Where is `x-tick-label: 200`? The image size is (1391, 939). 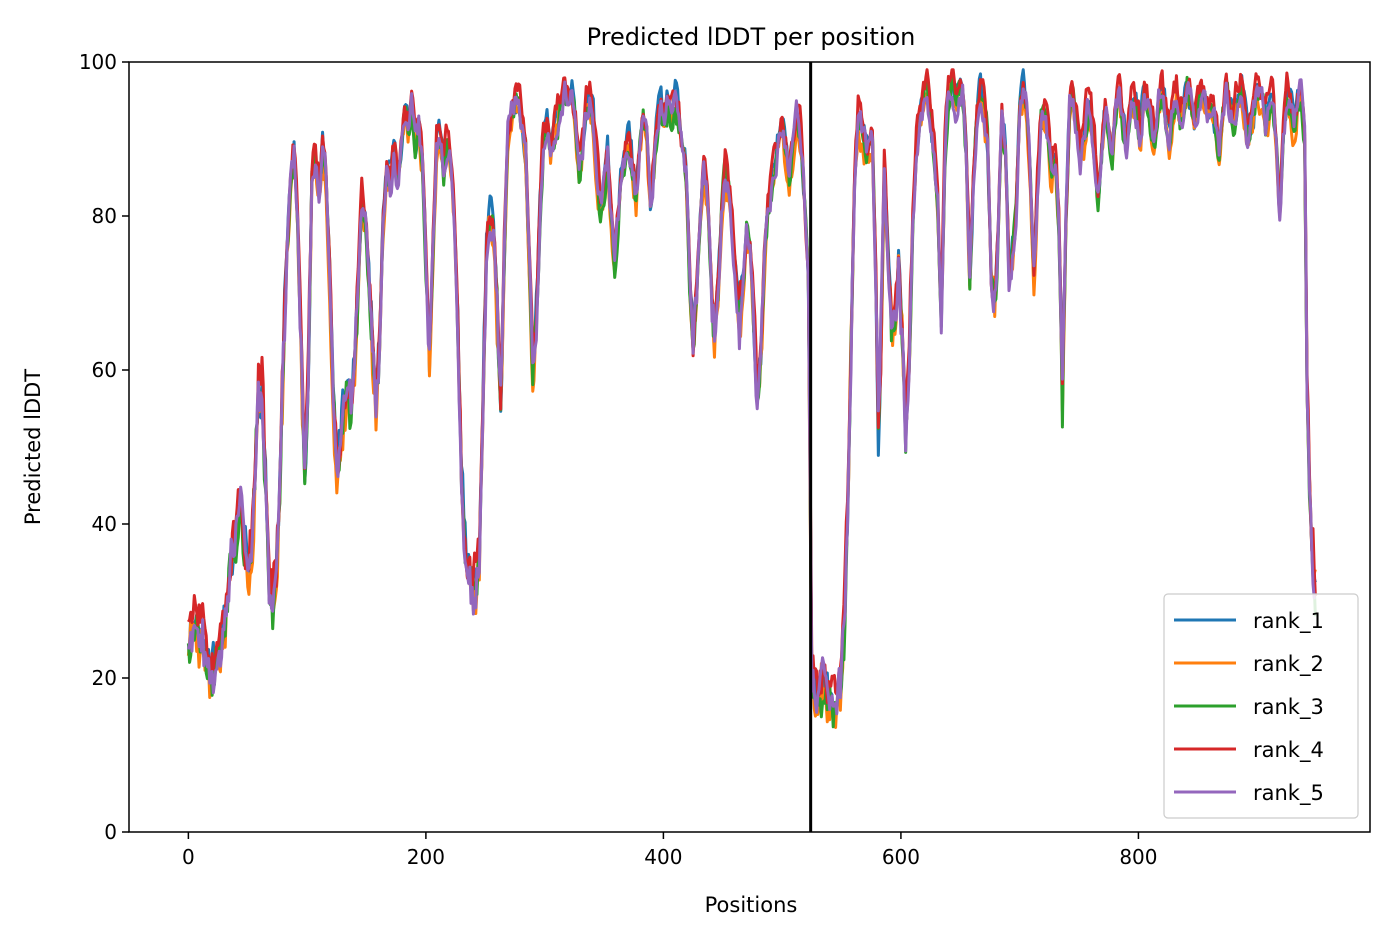
x-tick-label: 200 is located at coordinates (426, 857).